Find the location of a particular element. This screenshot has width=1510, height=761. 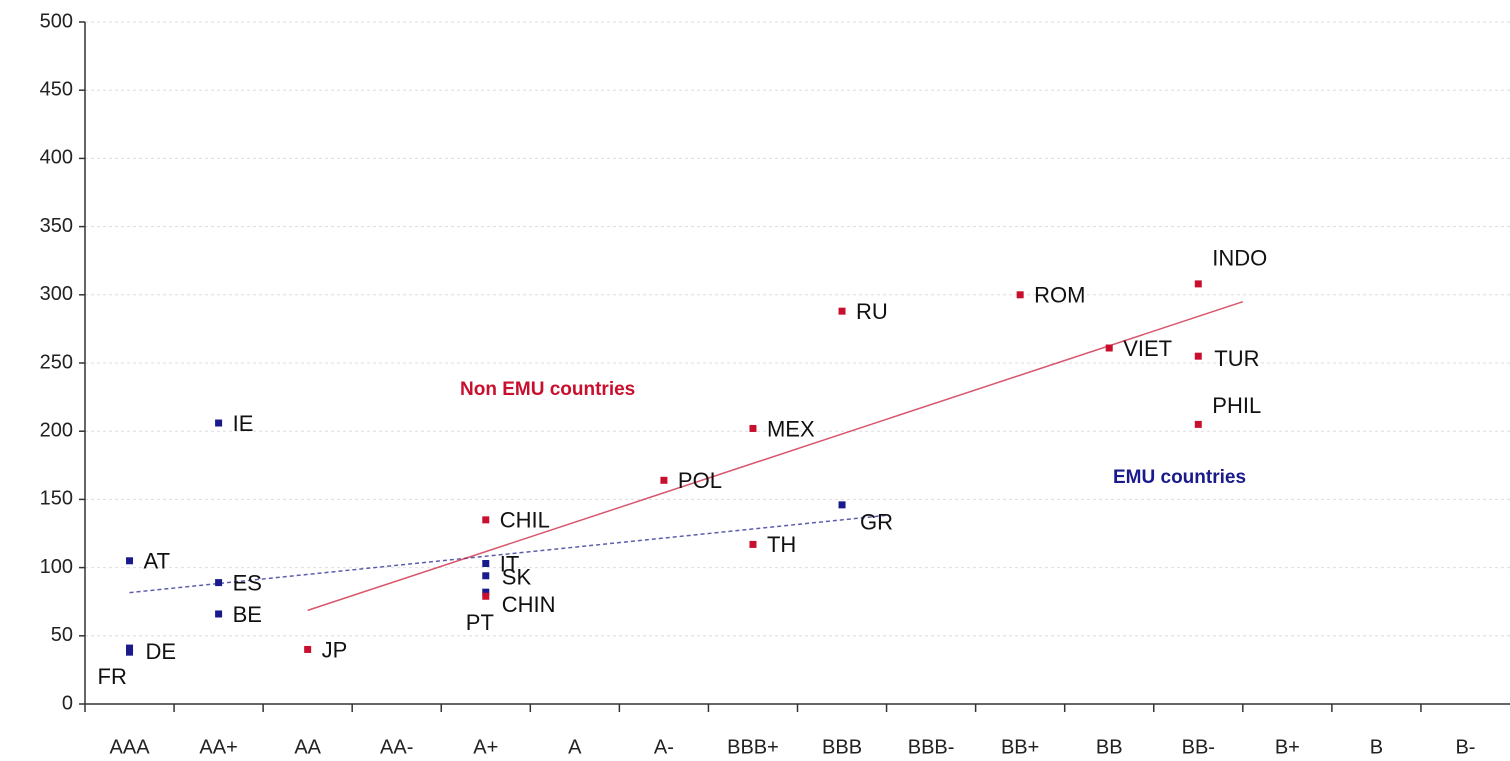

point-label: RU is located at coordinates (872, 311).